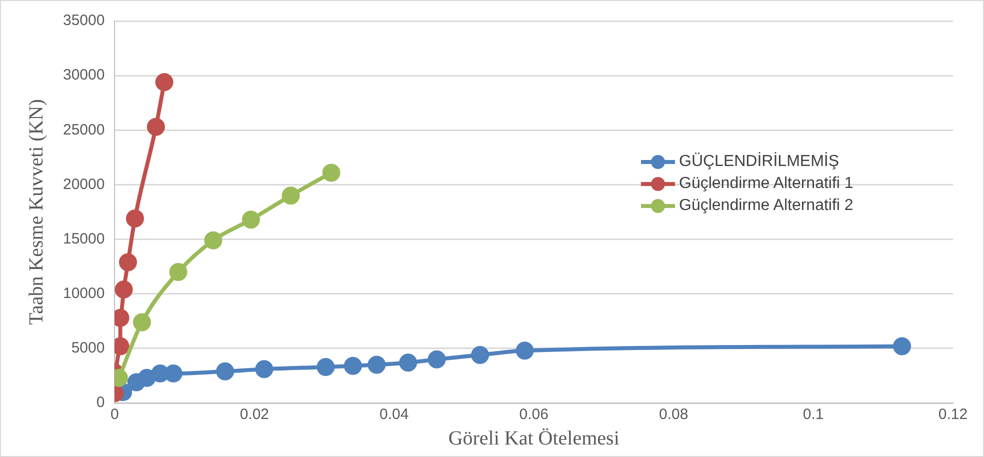 The image size is (984, 457). I want to click on y-tick-label: 30000, so click(83, 75).